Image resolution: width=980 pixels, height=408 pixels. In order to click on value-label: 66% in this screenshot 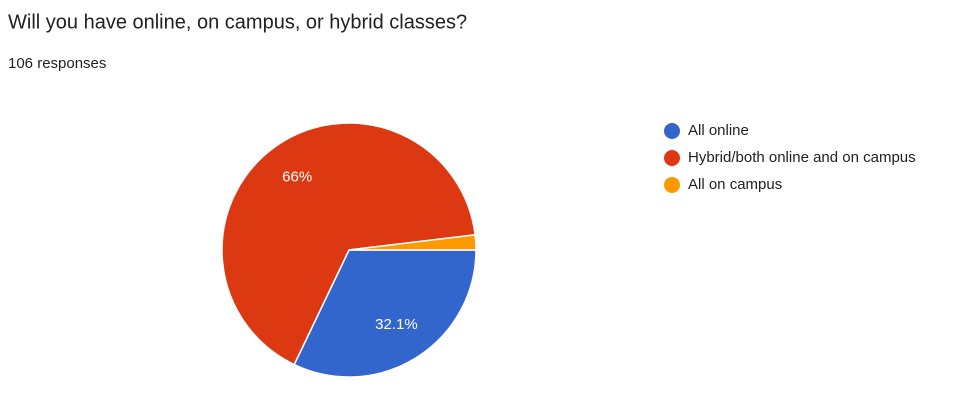, I will do `click(297, 177)`.